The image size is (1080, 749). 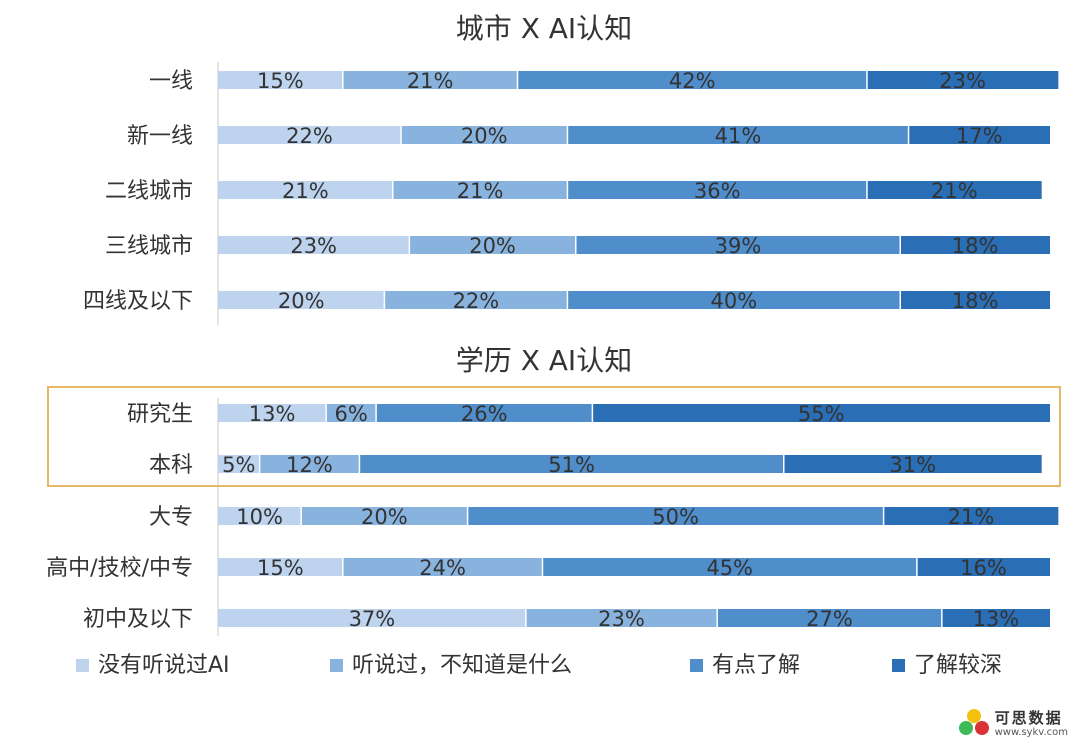 I want to click on category-label: 三线城市, so click(x=149, y=246).